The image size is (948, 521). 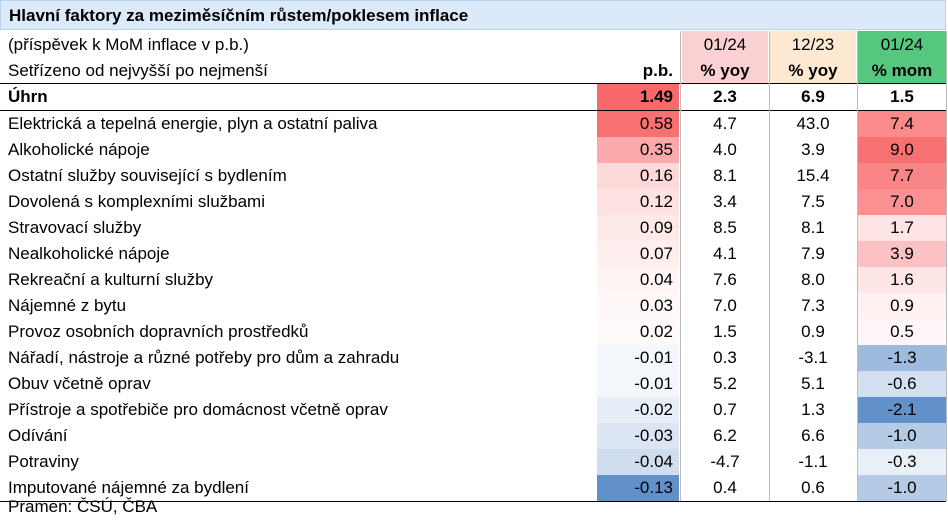 What do you see at coordinates (473, 110) in the screenshot?
I see `total-rule` at bounding box center [473, 110].